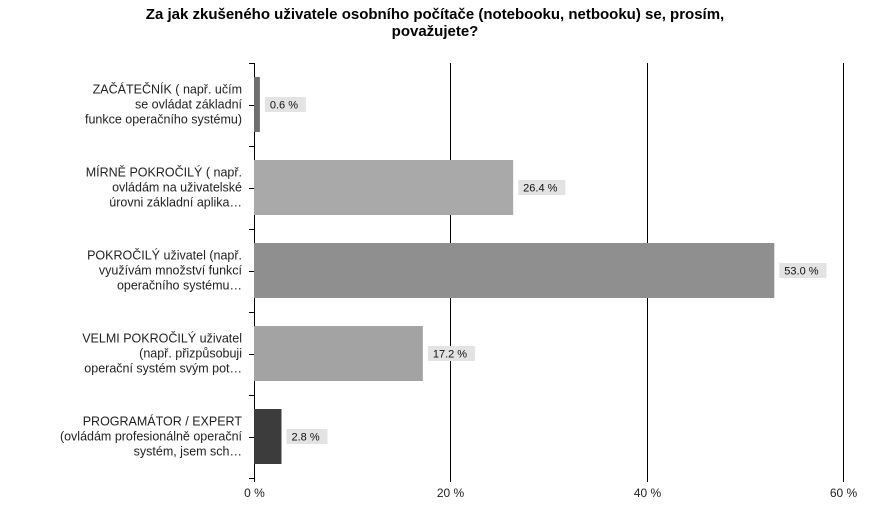  What do you see at coordinates (167, 89) in the screenshot?
I see `category-label: ZAČÁTEČNÍK ( např. učím` at bounding box center [167, 89].